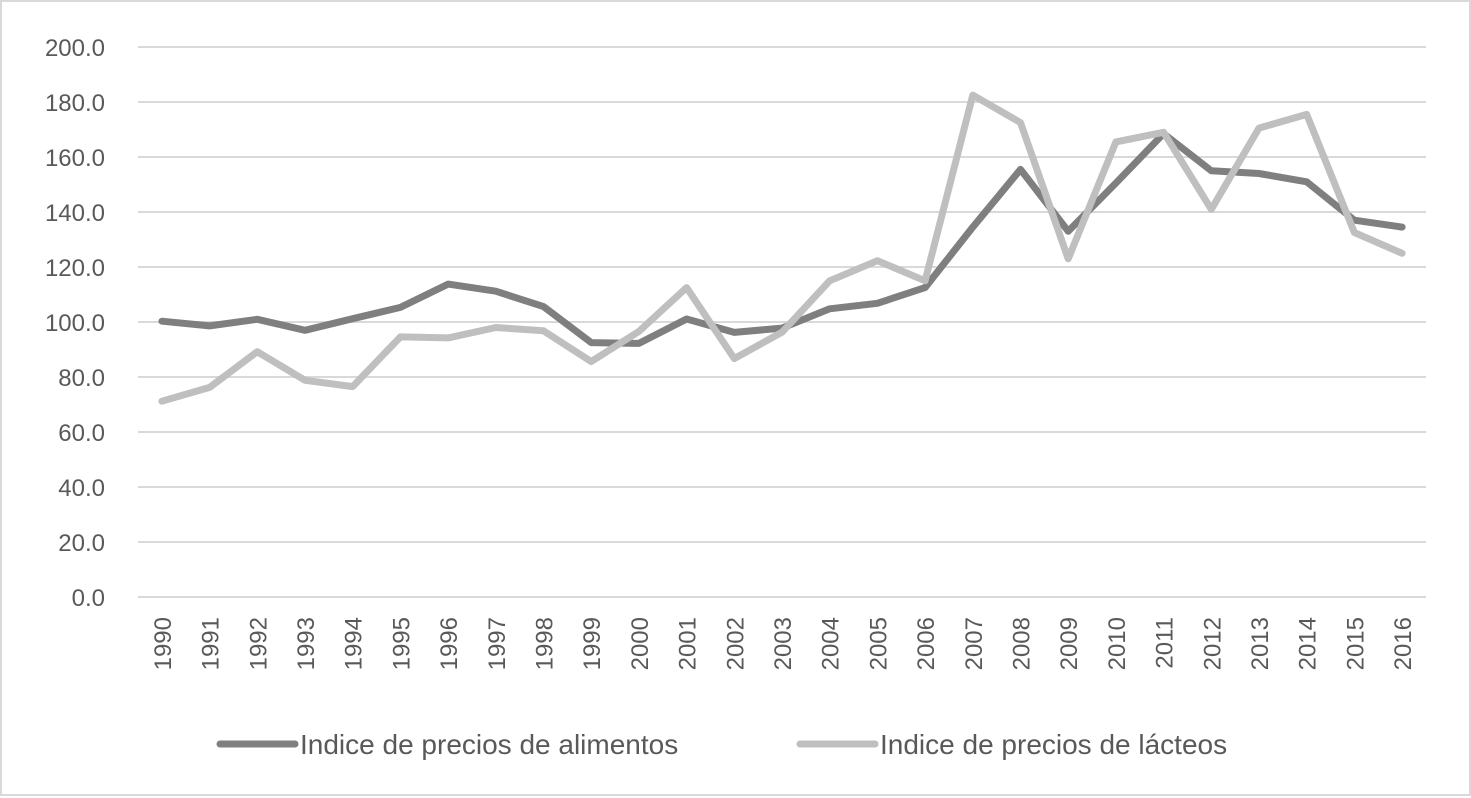  What do you see at coordinates (1022, 643) in the screenshot?
I see `x-tick-label: 2008` at bounding box center [1022, 643].